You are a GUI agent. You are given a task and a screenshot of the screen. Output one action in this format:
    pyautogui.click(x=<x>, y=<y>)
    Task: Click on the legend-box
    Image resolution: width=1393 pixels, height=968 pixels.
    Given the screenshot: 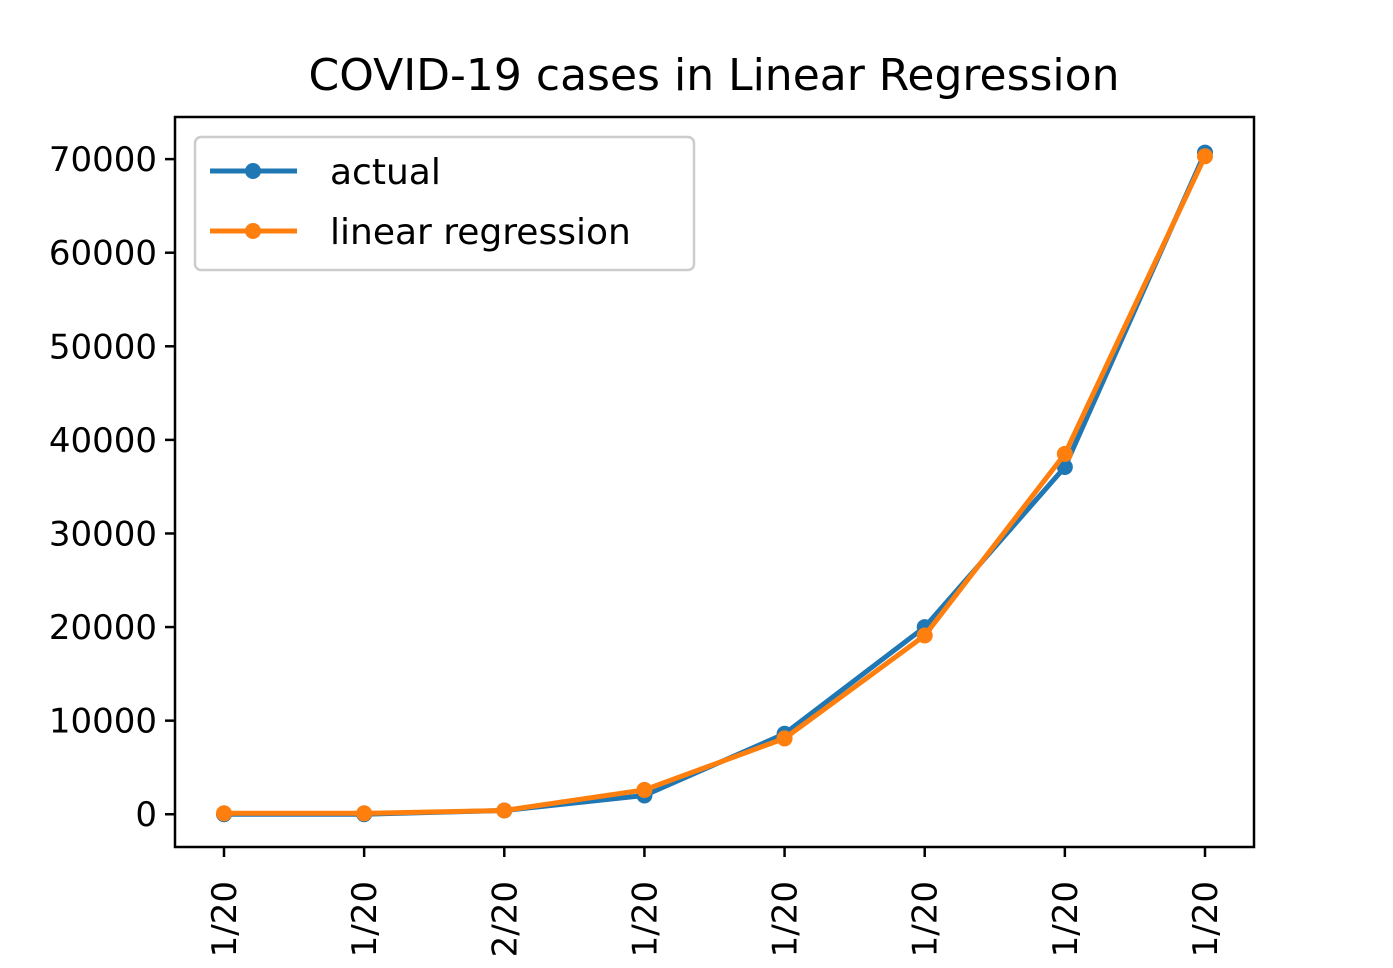 What is the action you would take?
    pyautogui.click(x=444, y=203)
    